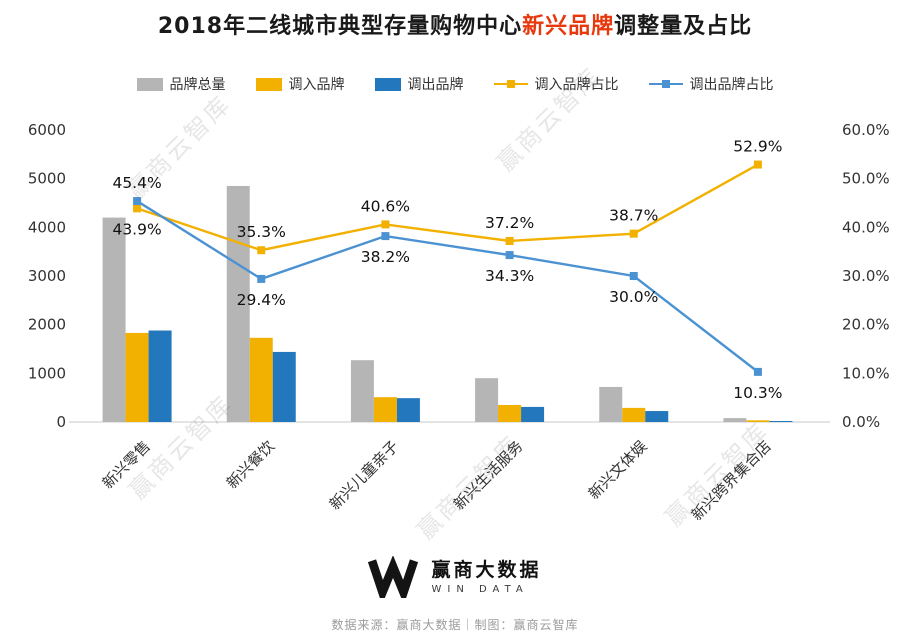 The height and width of the screenshot is (639, 910). What do you see at coordinates (261, 232) in the screenshot?
I see `data-label: 35.3%` at bounding box center [261, 232].